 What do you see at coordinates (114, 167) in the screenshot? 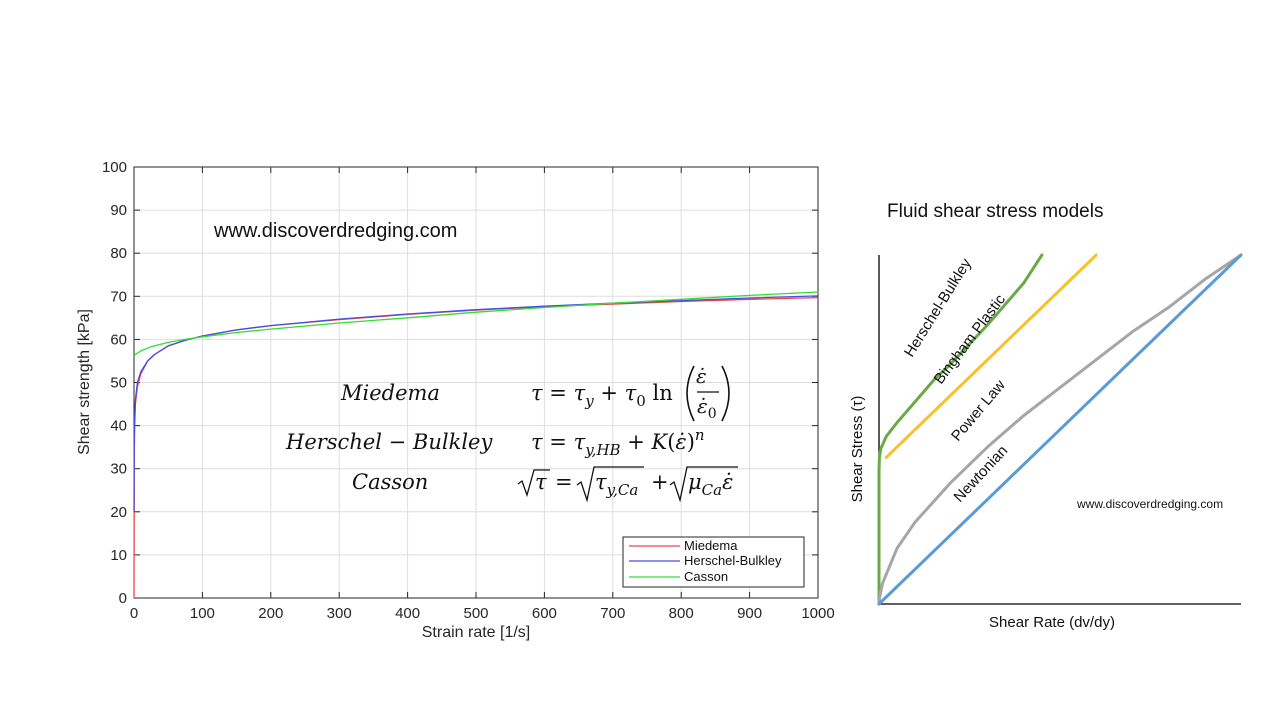
I see `y-tick-label: 100` at bounding box center [114, 167].